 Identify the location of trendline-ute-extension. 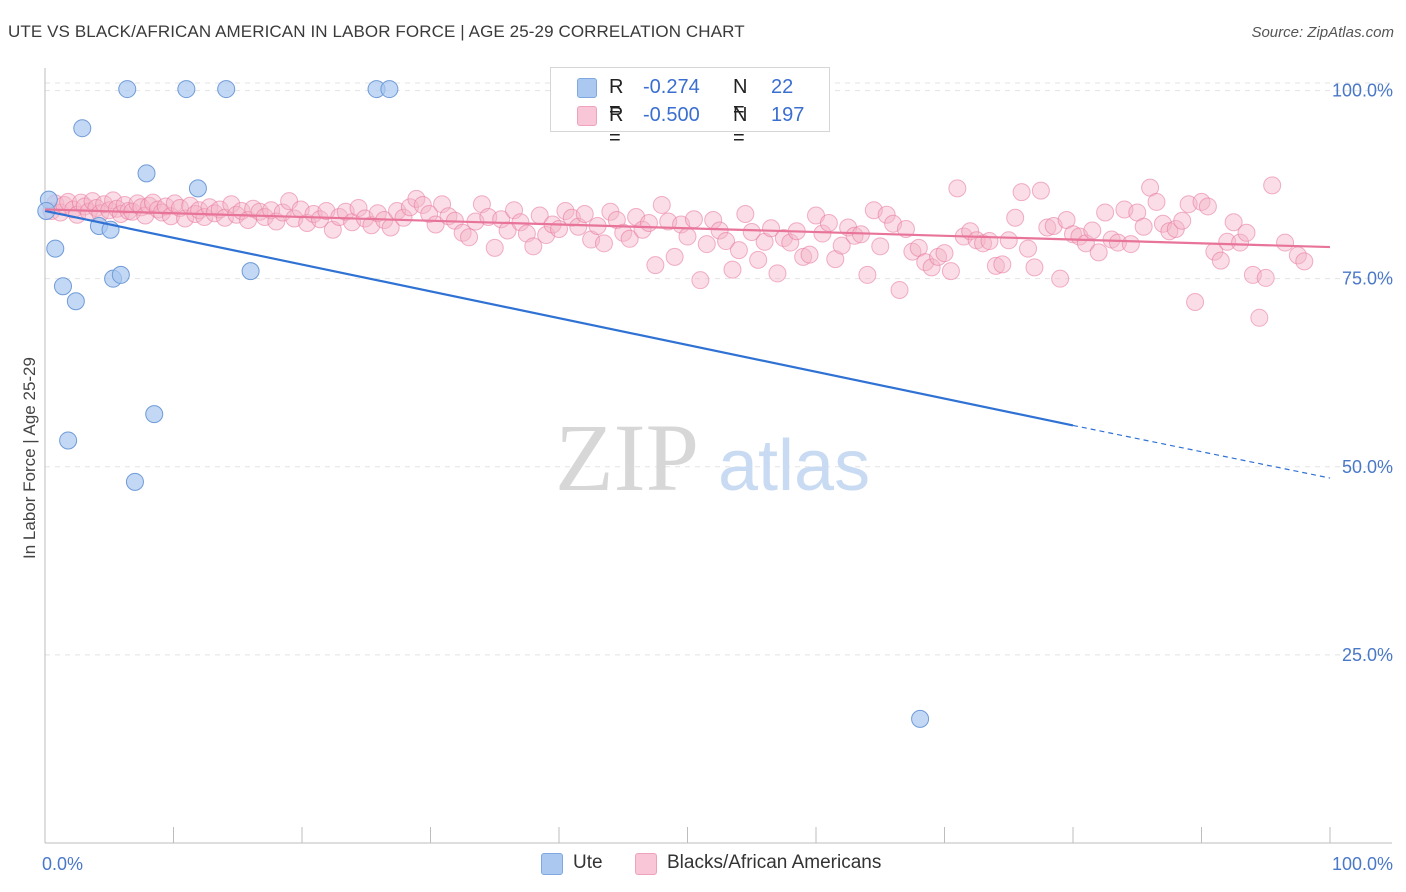
(1201, 451).